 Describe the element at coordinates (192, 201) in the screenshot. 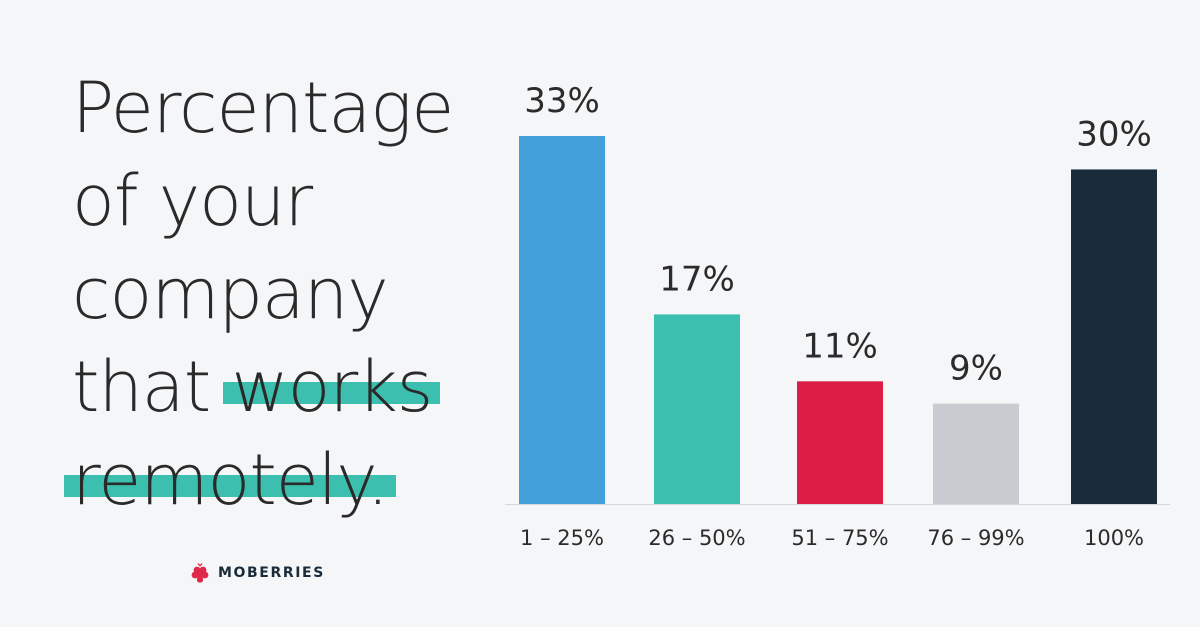

I see `headline-line-2: of your` at that location.